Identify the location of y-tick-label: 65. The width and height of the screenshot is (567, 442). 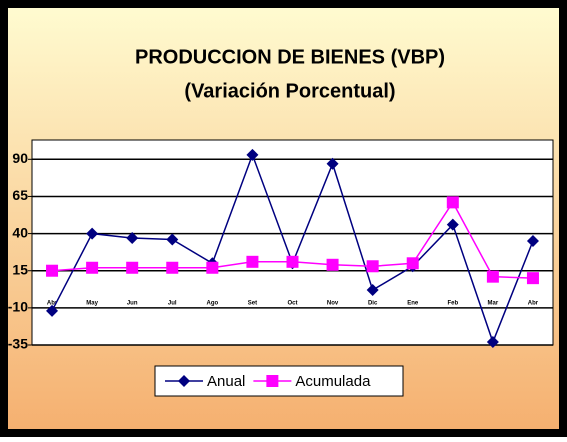
(20, 195).